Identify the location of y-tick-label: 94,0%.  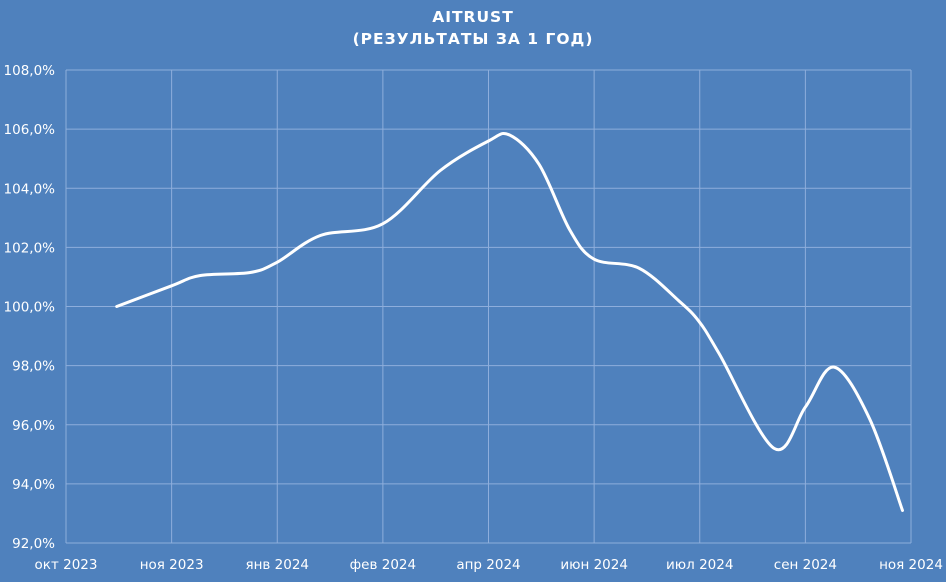
(33, 485).